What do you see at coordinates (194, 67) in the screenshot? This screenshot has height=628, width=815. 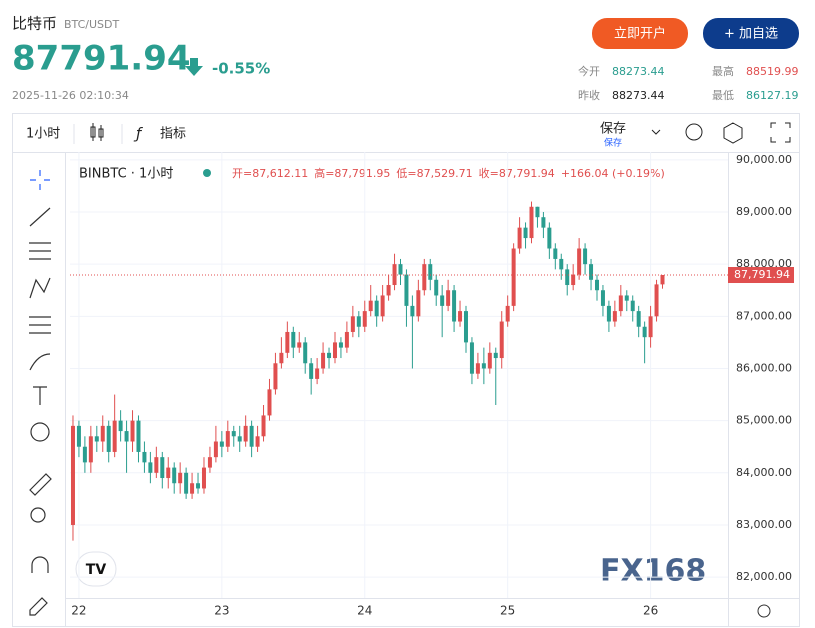 I see `down-arrow` at bounding box center [194, 67].